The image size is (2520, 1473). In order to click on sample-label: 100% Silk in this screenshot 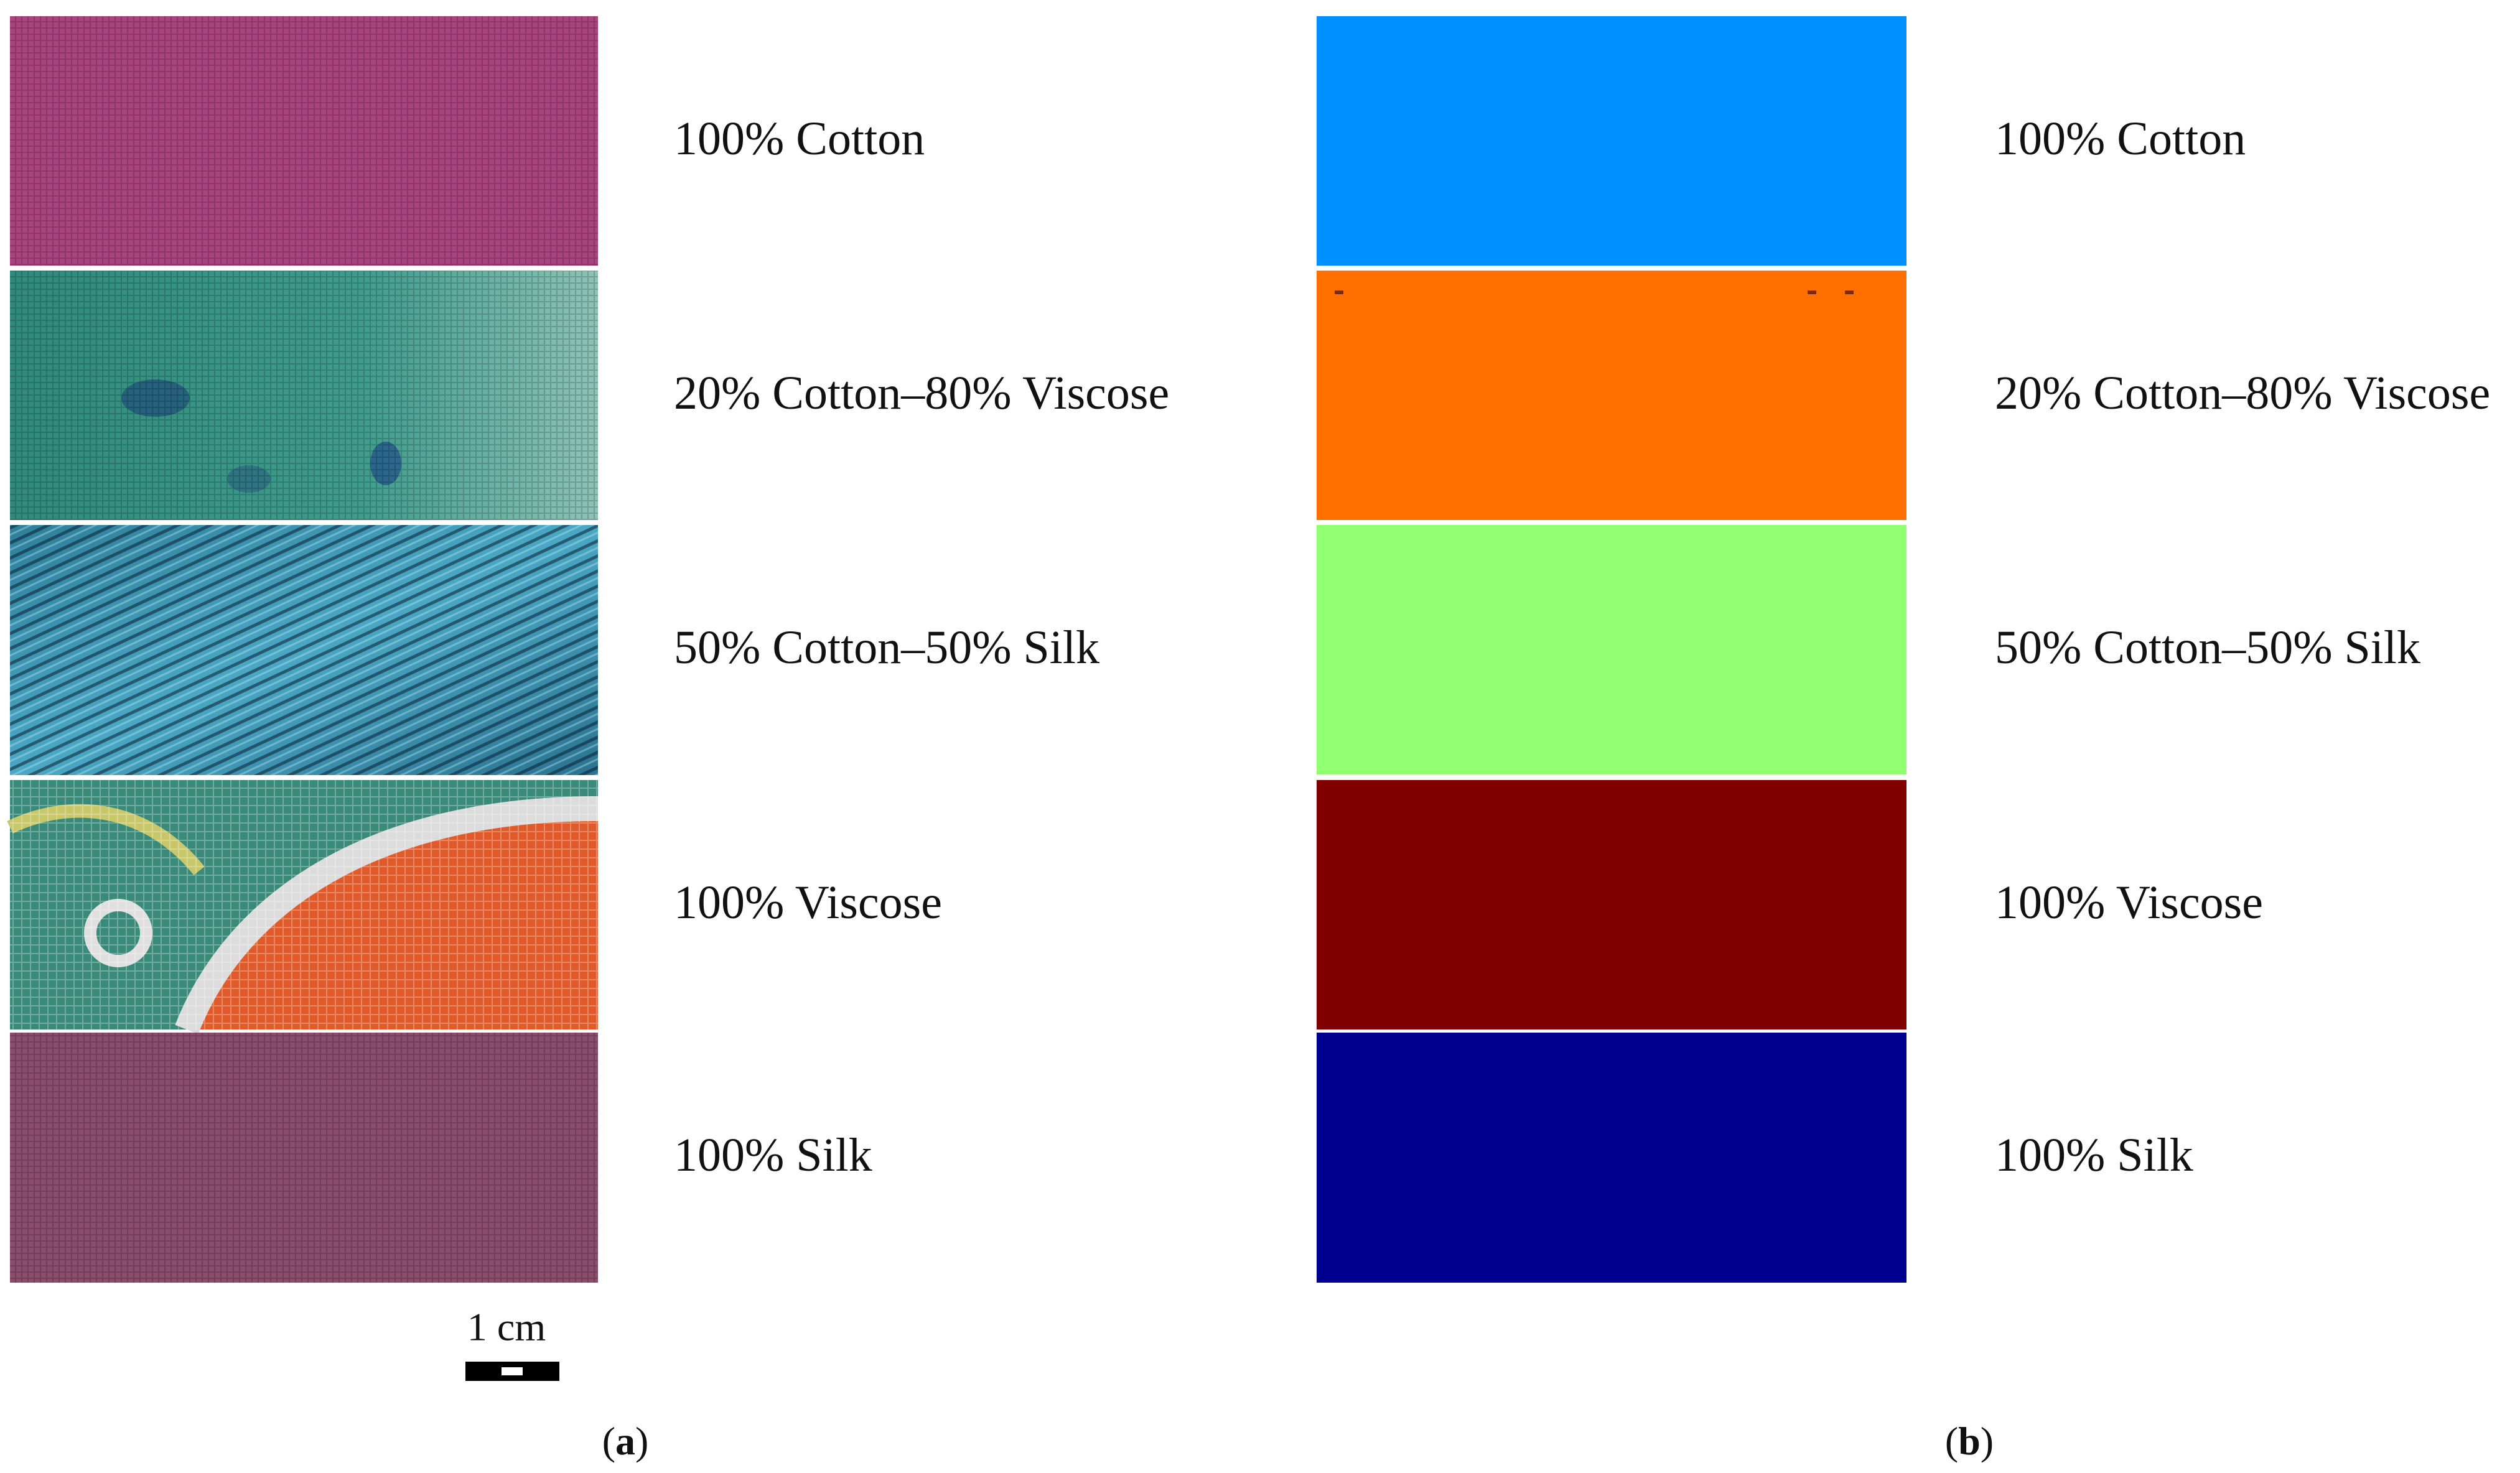, I will do `click(773, 1155)`.